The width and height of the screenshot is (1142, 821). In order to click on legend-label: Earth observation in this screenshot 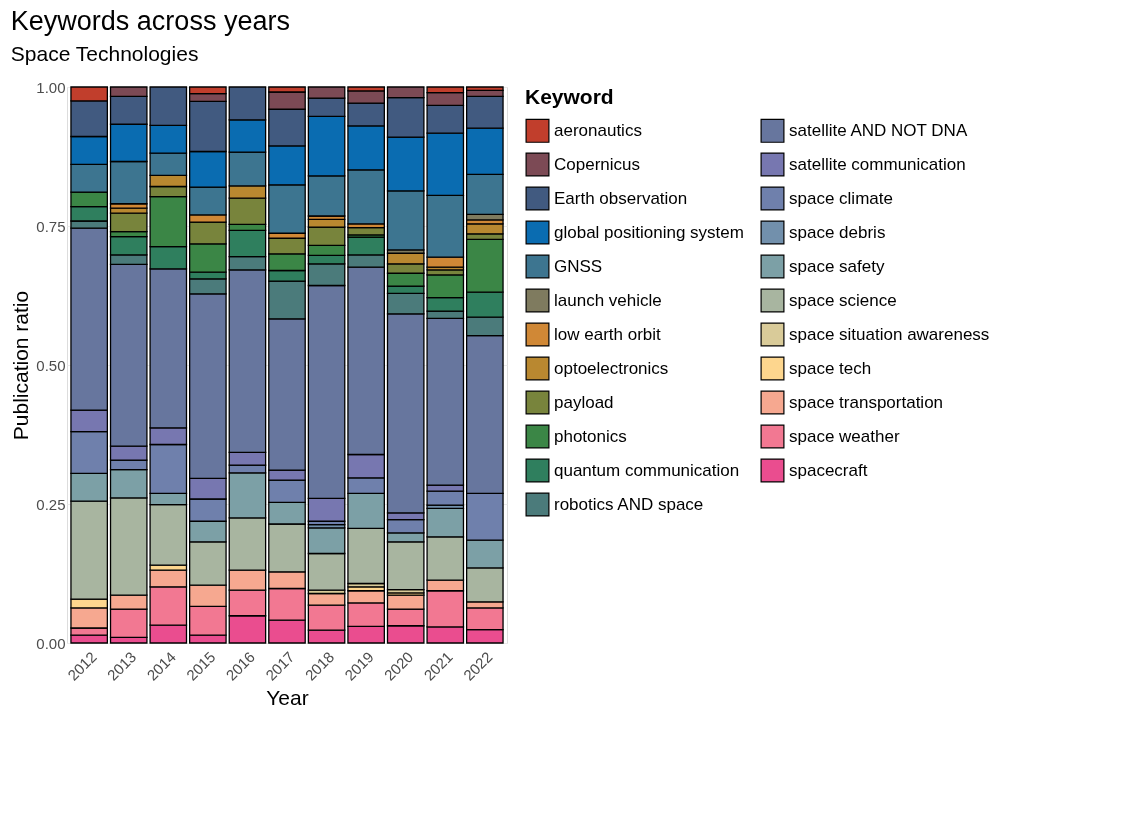, I will do `click(621, 198)`.